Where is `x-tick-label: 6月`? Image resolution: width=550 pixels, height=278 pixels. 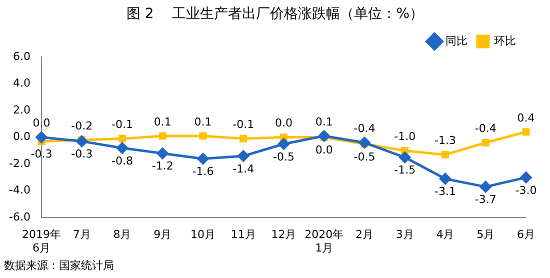 x-tick-label: 6月 is located at coordinates (526, 235).